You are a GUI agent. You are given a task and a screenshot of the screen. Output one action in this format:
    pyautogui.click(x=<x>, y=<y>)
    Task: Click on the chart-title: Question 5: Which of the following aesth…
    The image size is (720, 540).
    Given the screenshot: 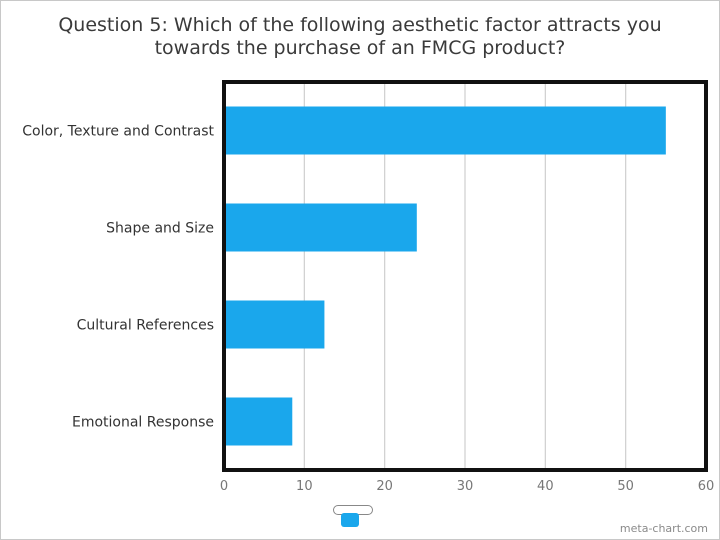 What is the action you would take?
    pyautogui.click(x=360, y=36)
    